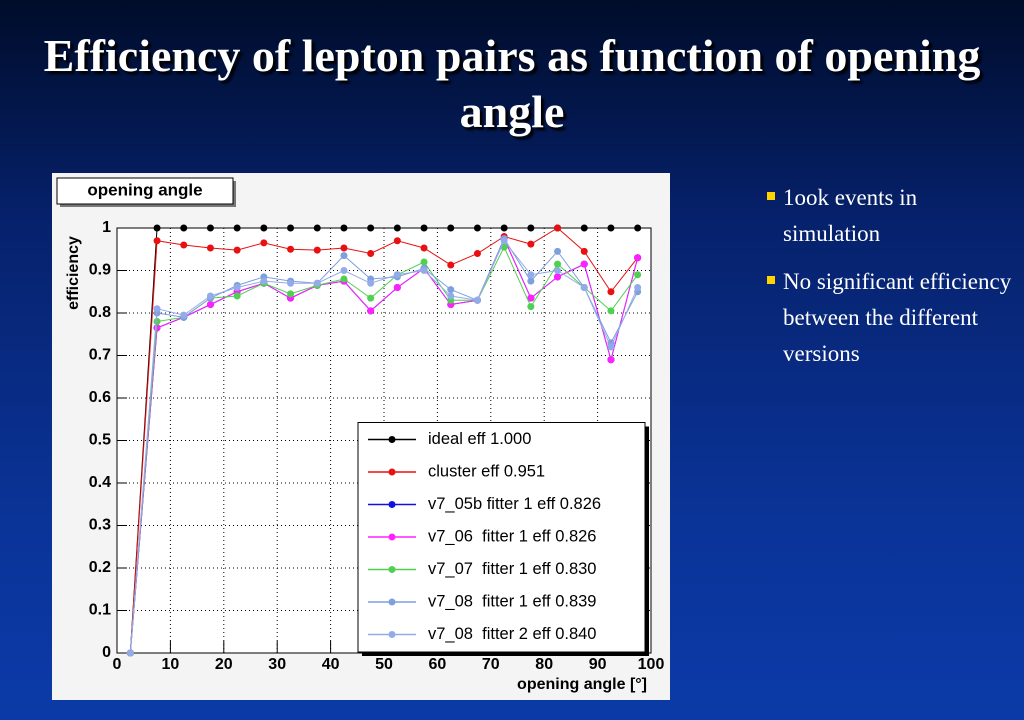 This screenshot has width=1024, height=720. I want to click on x-tick-label: 10, so click(171, 664).